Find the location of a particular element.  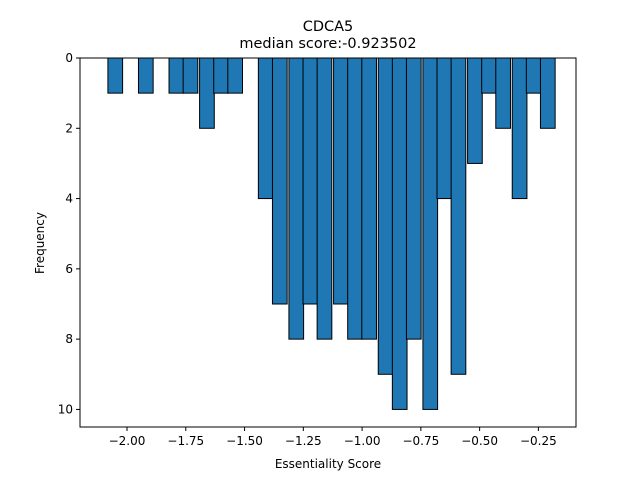

y-tick-label: 2 is located at coordinates (69, 128).